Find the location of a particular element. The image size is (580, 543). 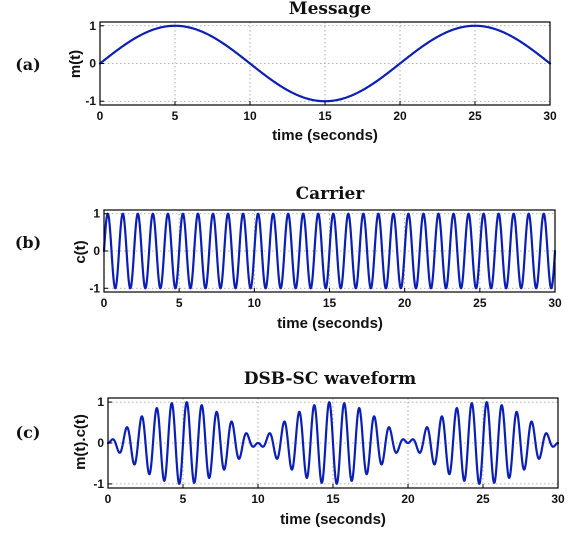

y-tick-label-carrier-1: 0 is located at coordinates (96, 251).